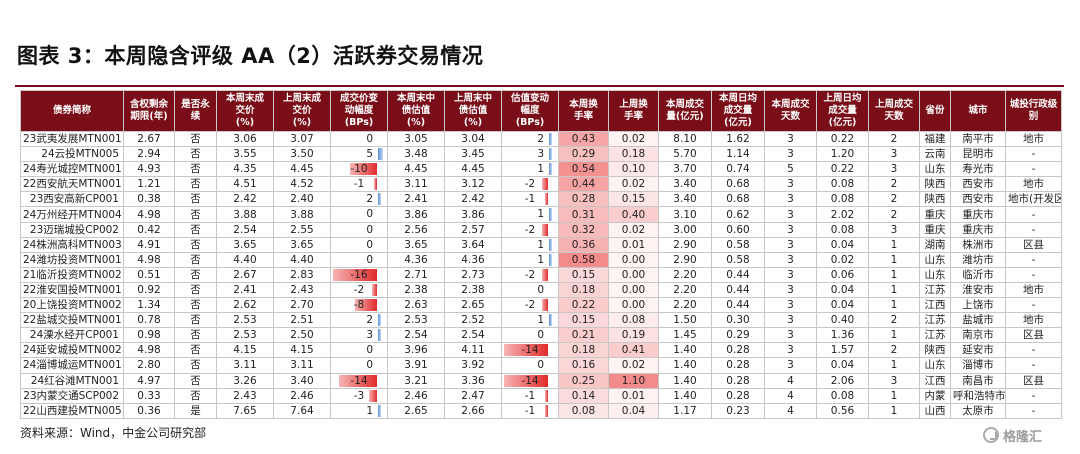 This screenshot has height=454, width=1080. Describe the element at coordinates (978, 410) in the screenshot. I see `table-cell: 太原市` at that location.